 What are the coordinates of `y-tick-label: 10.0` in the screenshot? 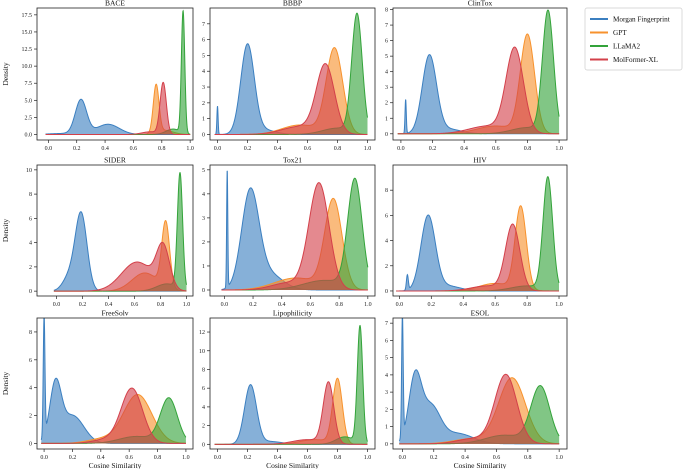 It's located at (27, 67).